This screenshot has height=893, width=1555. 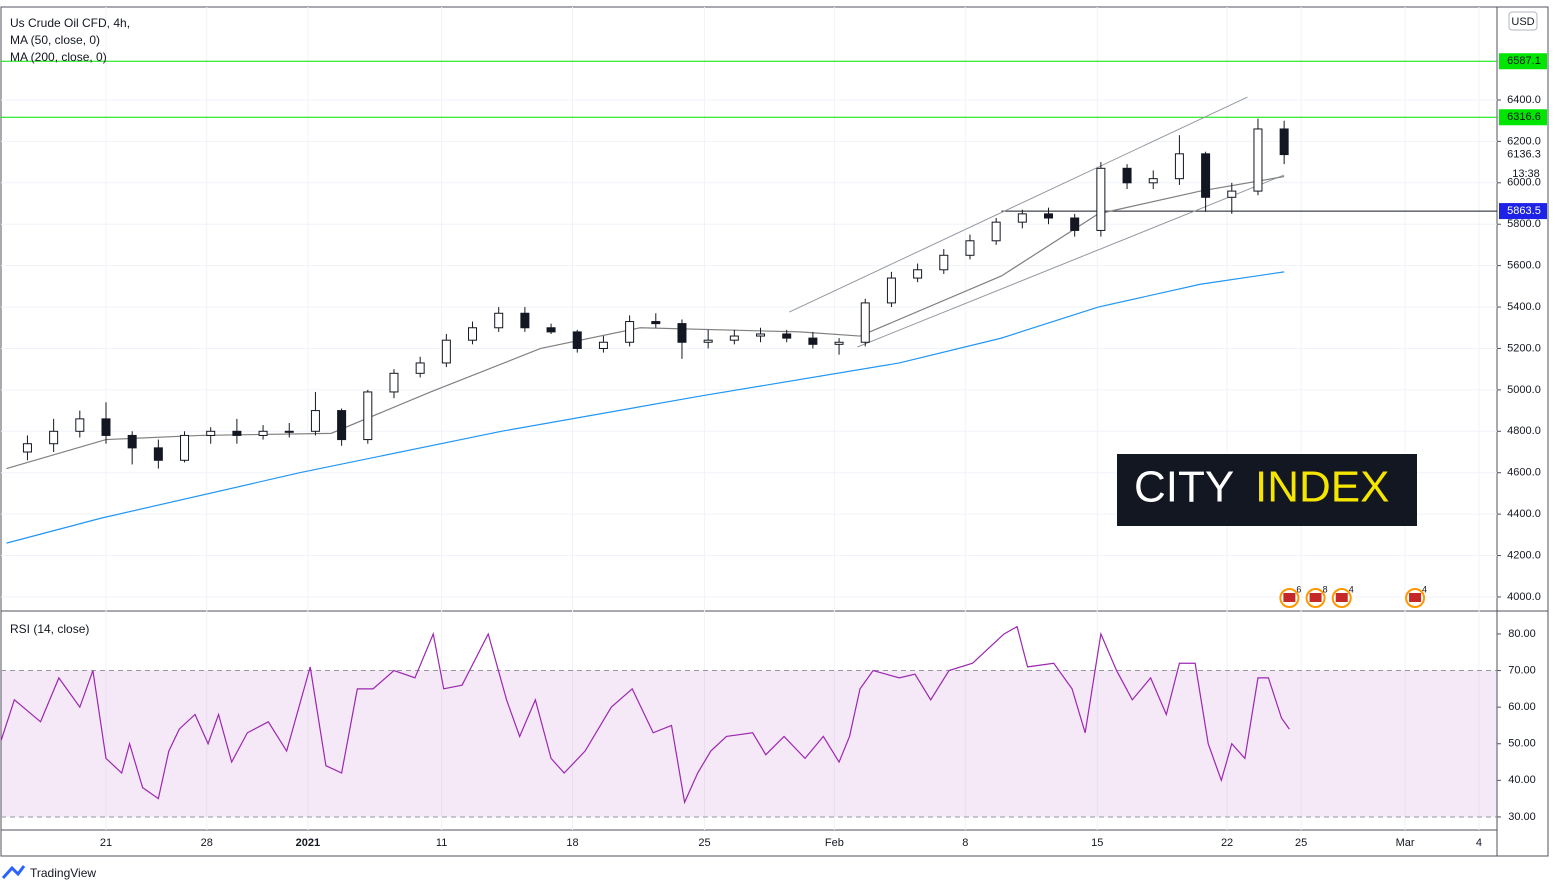 What do you see at coordinates (1322, 487) in the screenshot?
I see `logo-text: INDEX` at bounding box center [1322, 487].